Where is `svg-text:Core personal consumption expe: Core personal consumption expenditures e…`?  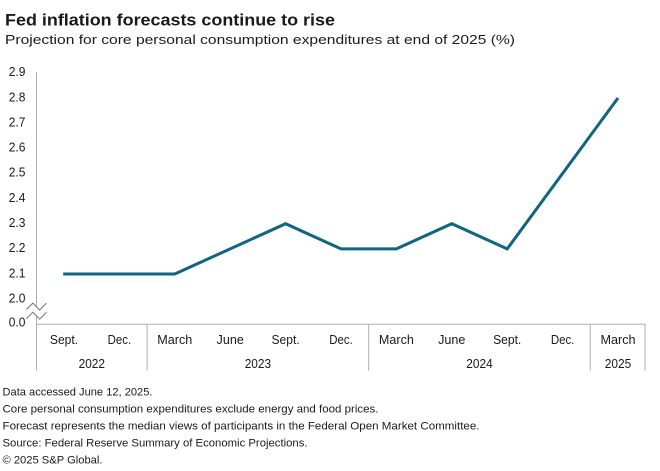
svg-text:Core personal consumption expe: Core personal consumption expenditures e… is located at coordinates (191, 409).